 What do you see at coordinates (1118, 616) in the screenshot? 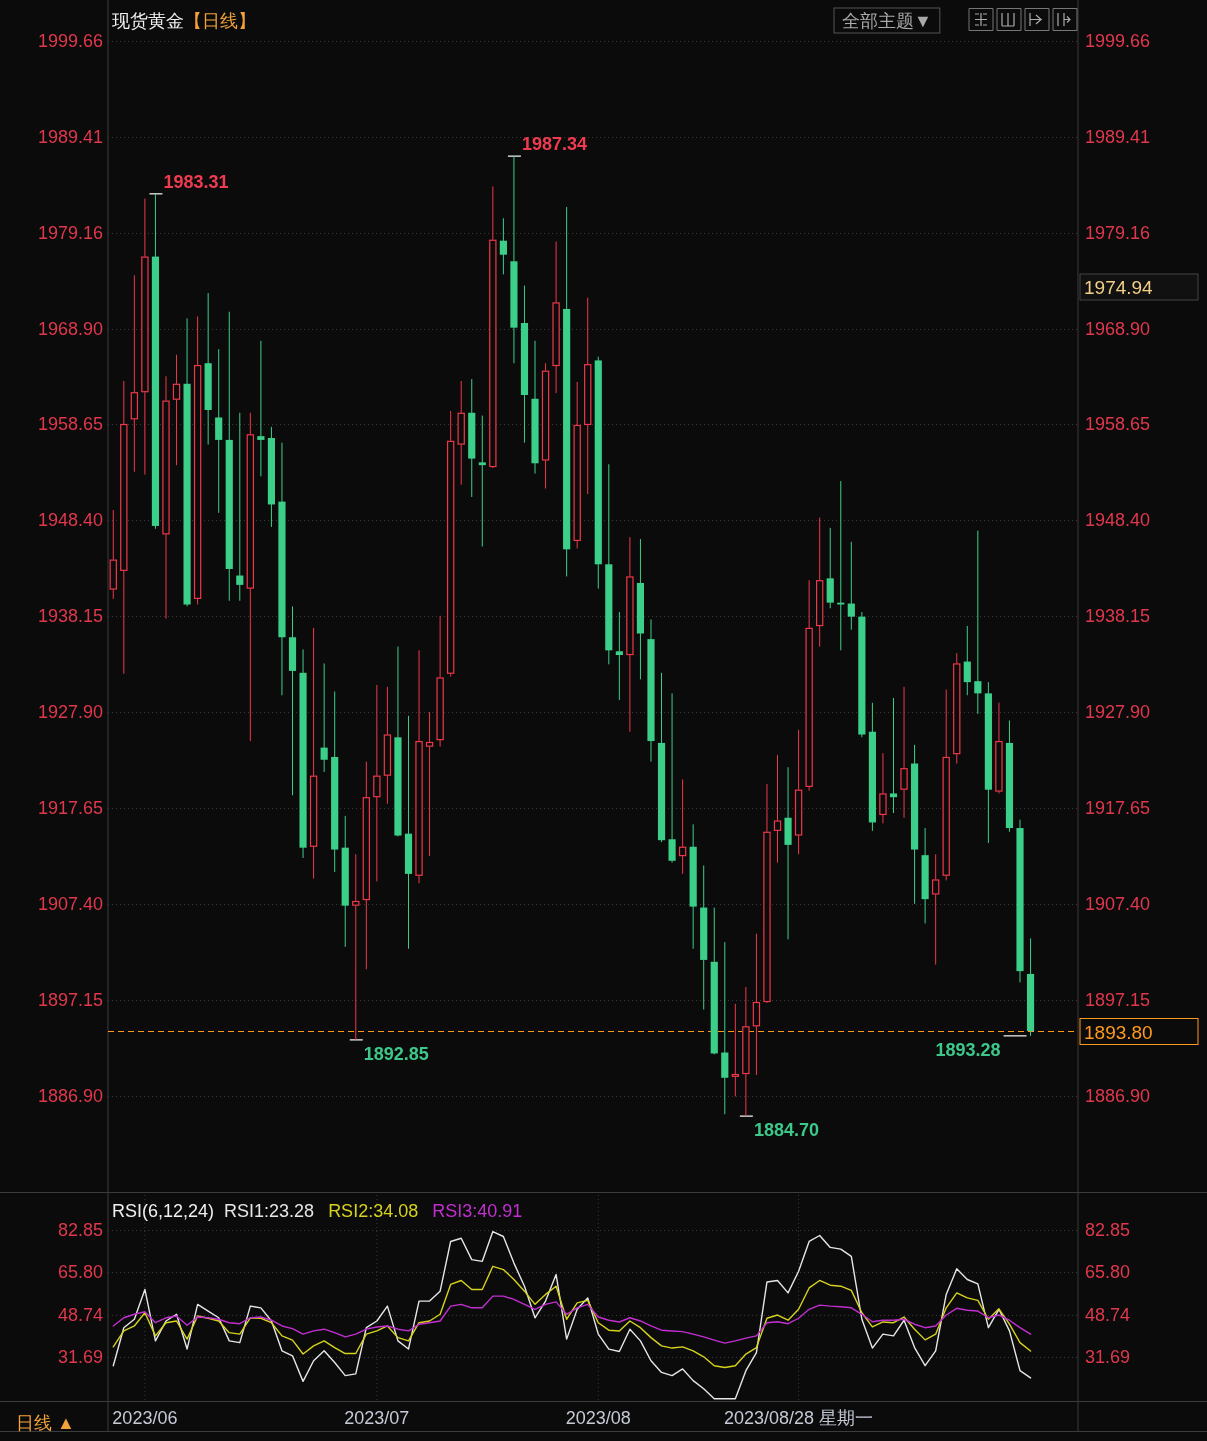
I see `y2-tick-label: 1938.15` at bounding box center [1118, 616].